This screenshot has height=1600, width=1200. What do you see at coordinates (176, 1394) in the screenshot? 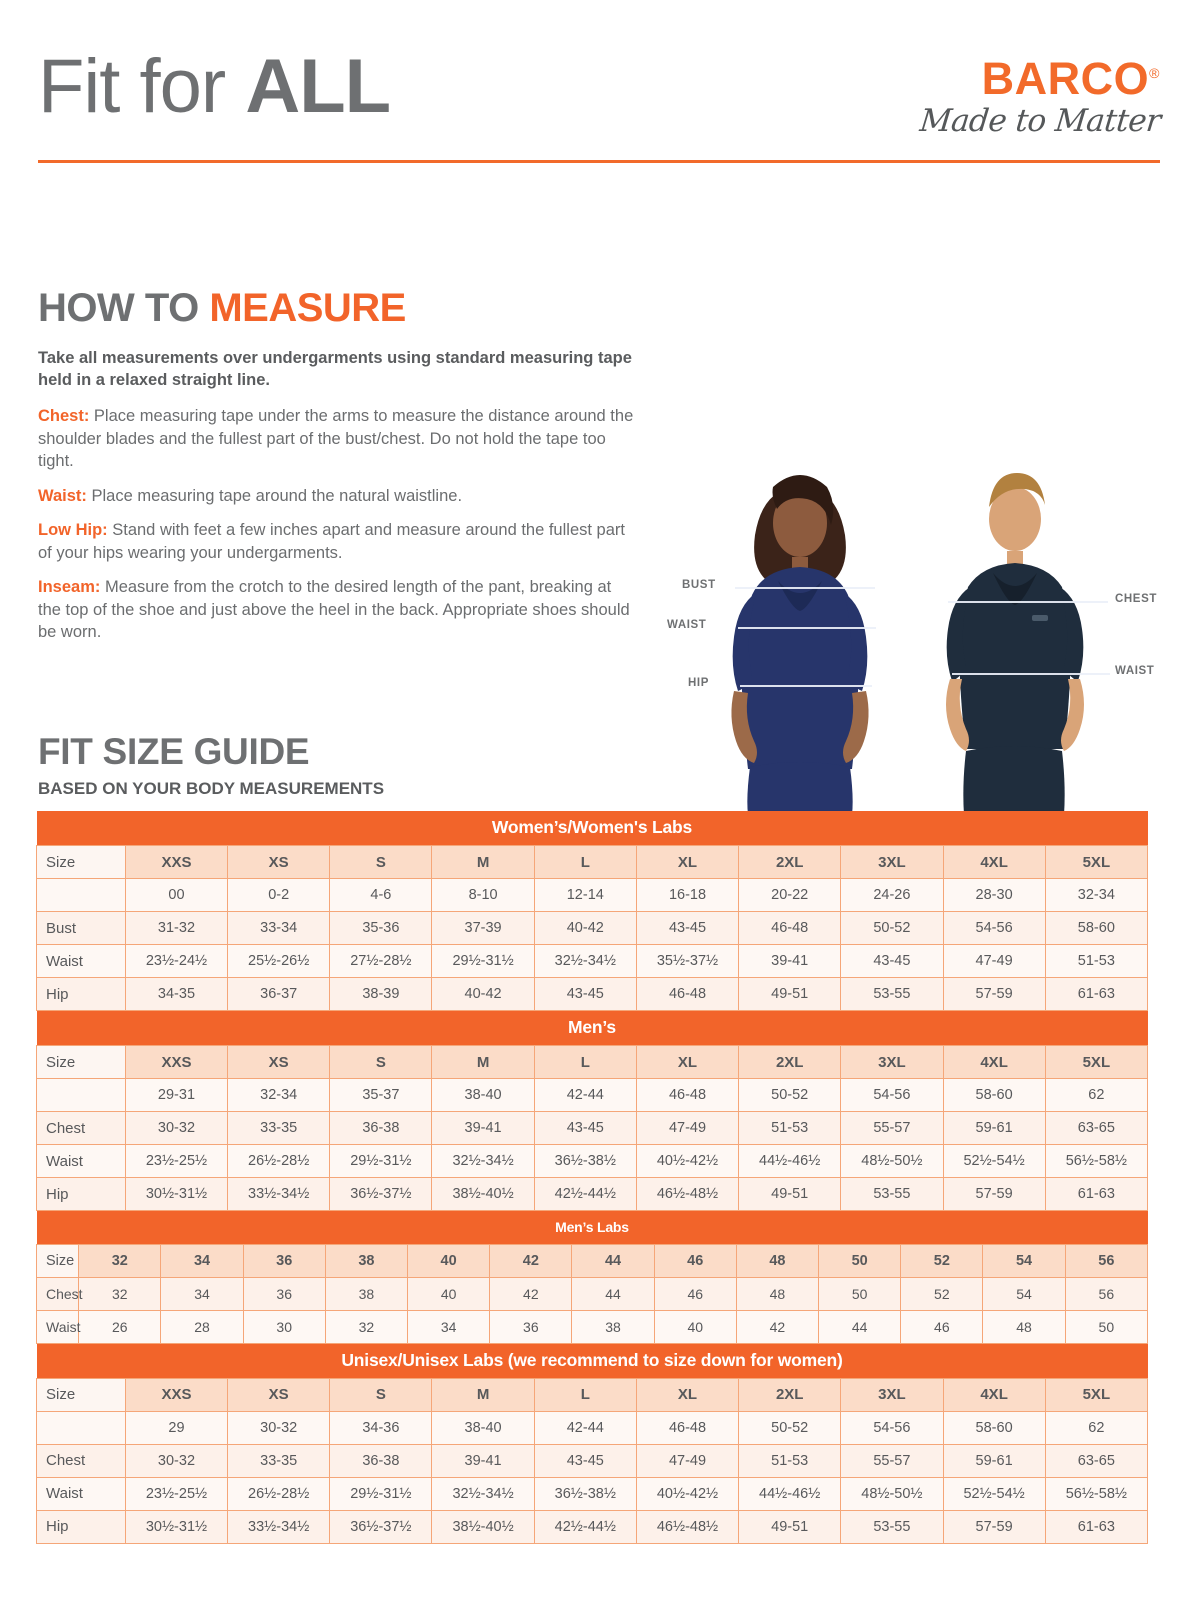
I see `size-header-cell: XXS` at bounding box center [176, 1394].